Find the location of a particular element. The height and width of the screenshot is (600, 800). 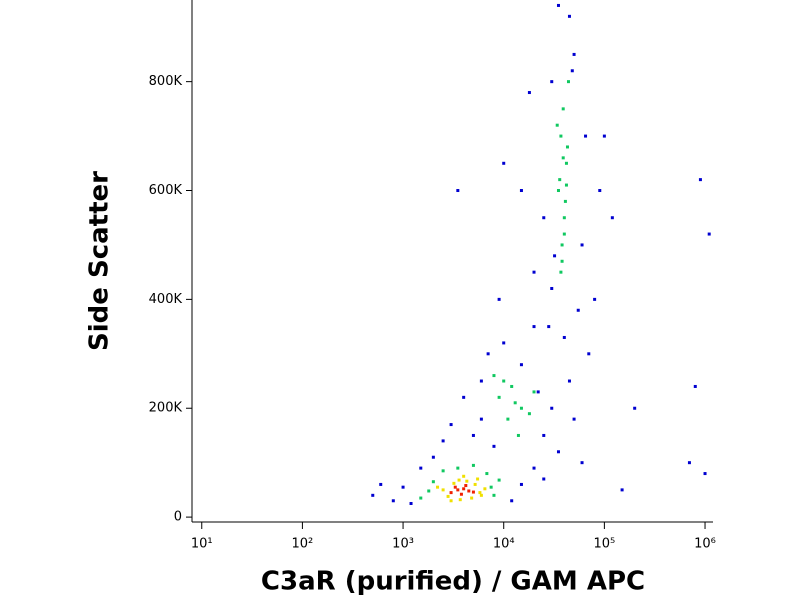

x-tick-label: 10⁶ is located at coordinates (705, 544).